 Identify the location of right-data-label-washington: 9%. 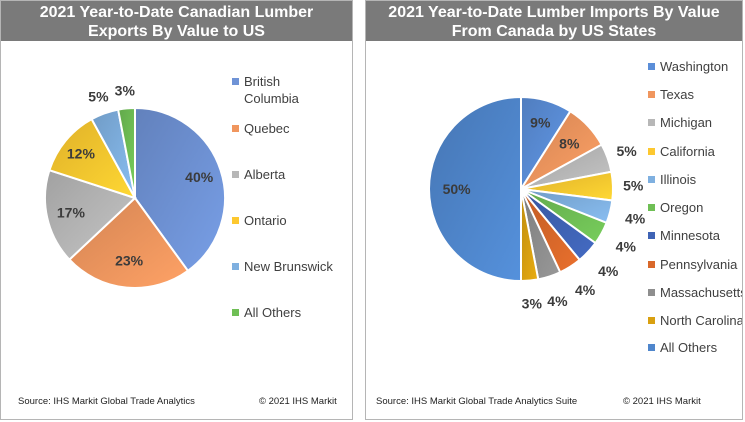
(540, 123).